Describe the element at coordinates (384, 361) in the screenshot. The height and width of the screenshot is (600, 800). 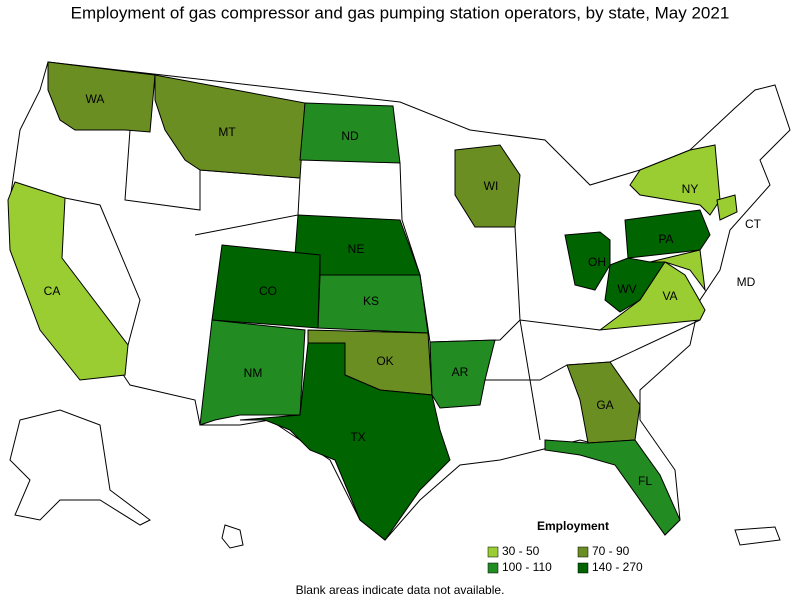
I see `state-label: OK` at that location.